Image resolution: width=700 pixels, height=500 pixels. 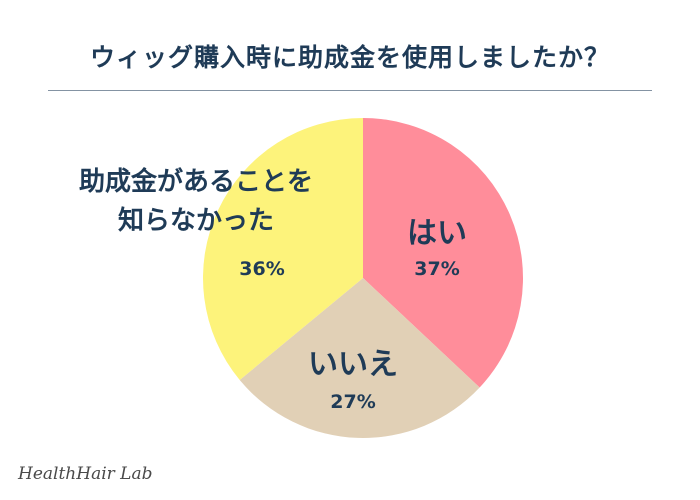 I want to click on slice-label-2: いいえ, so click(x=353, y=364).